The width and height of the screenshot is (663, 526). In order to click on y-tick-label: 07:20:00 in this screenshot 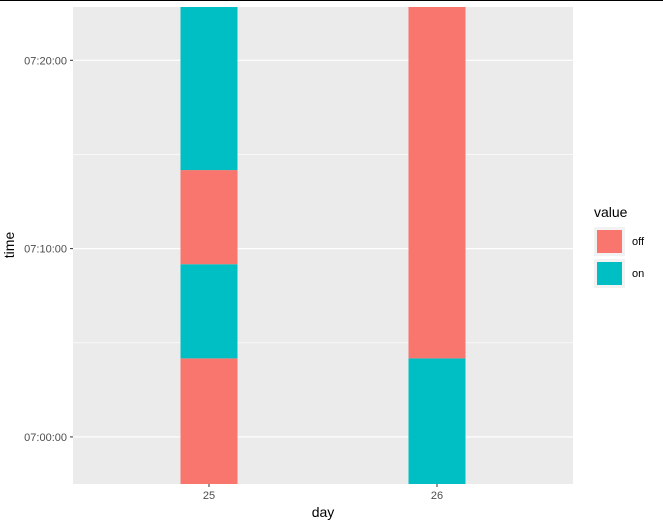, I will do `click(45, 61)`.